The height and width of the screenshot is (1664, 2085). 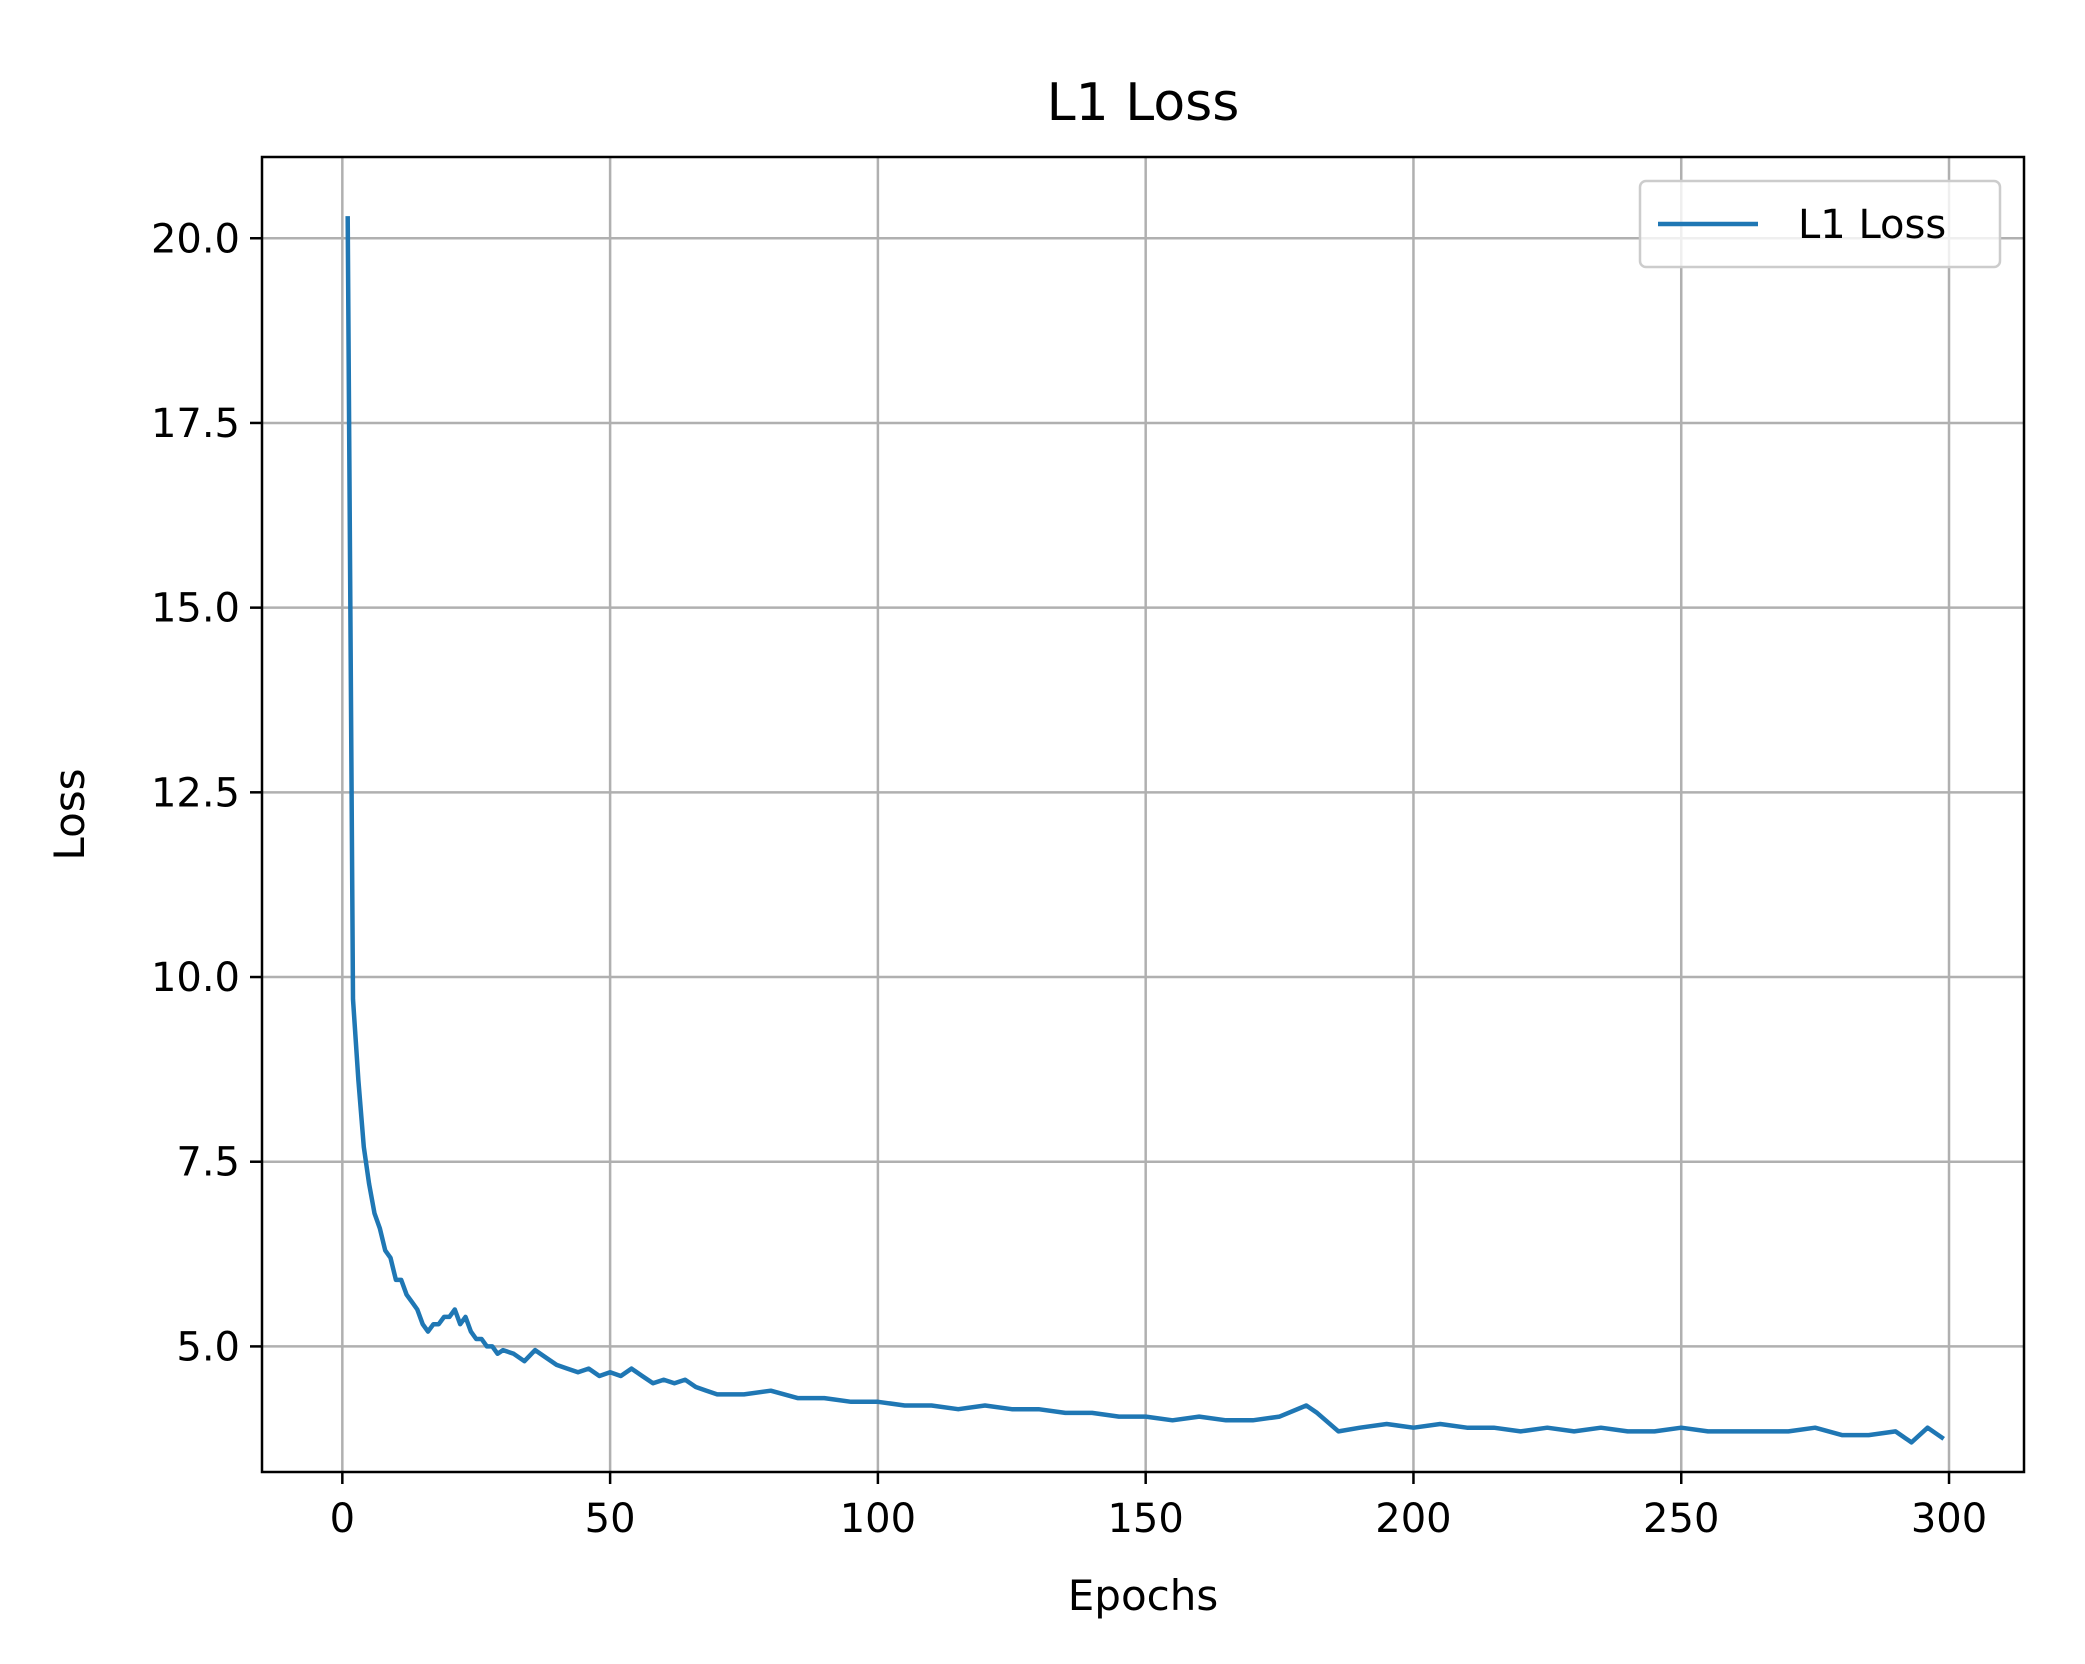 What do you see at coordinates (1681, 1519) in the screenshot?
I see `x-tick-label: 250` at bounding box center [1681, 1519].